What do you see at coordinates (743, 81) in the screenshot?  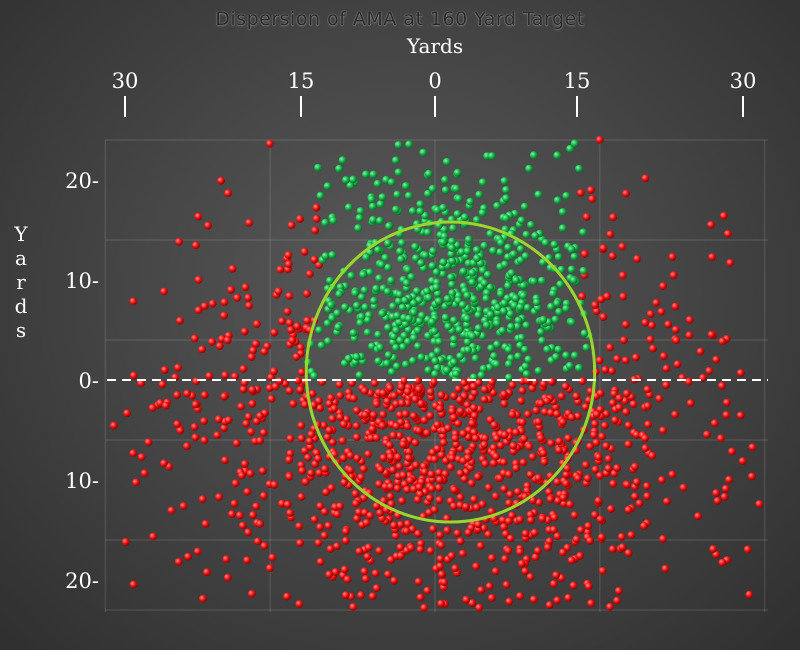 I see `x-tick-label: 30` at bounding box center [743, 81].